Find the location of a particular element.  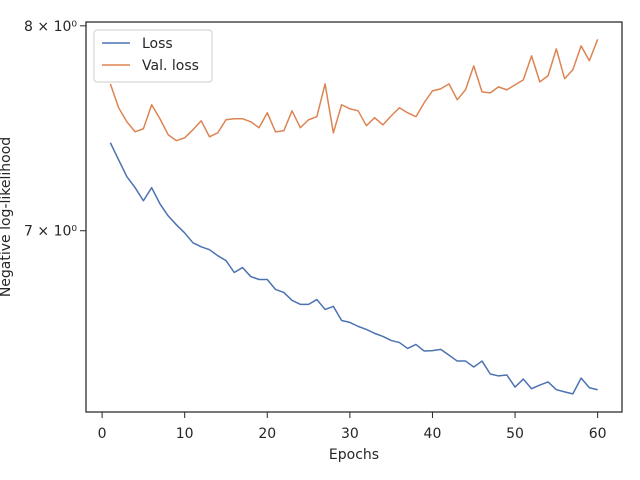

x-tick-label: 0 is located at coordinates (102, 434).